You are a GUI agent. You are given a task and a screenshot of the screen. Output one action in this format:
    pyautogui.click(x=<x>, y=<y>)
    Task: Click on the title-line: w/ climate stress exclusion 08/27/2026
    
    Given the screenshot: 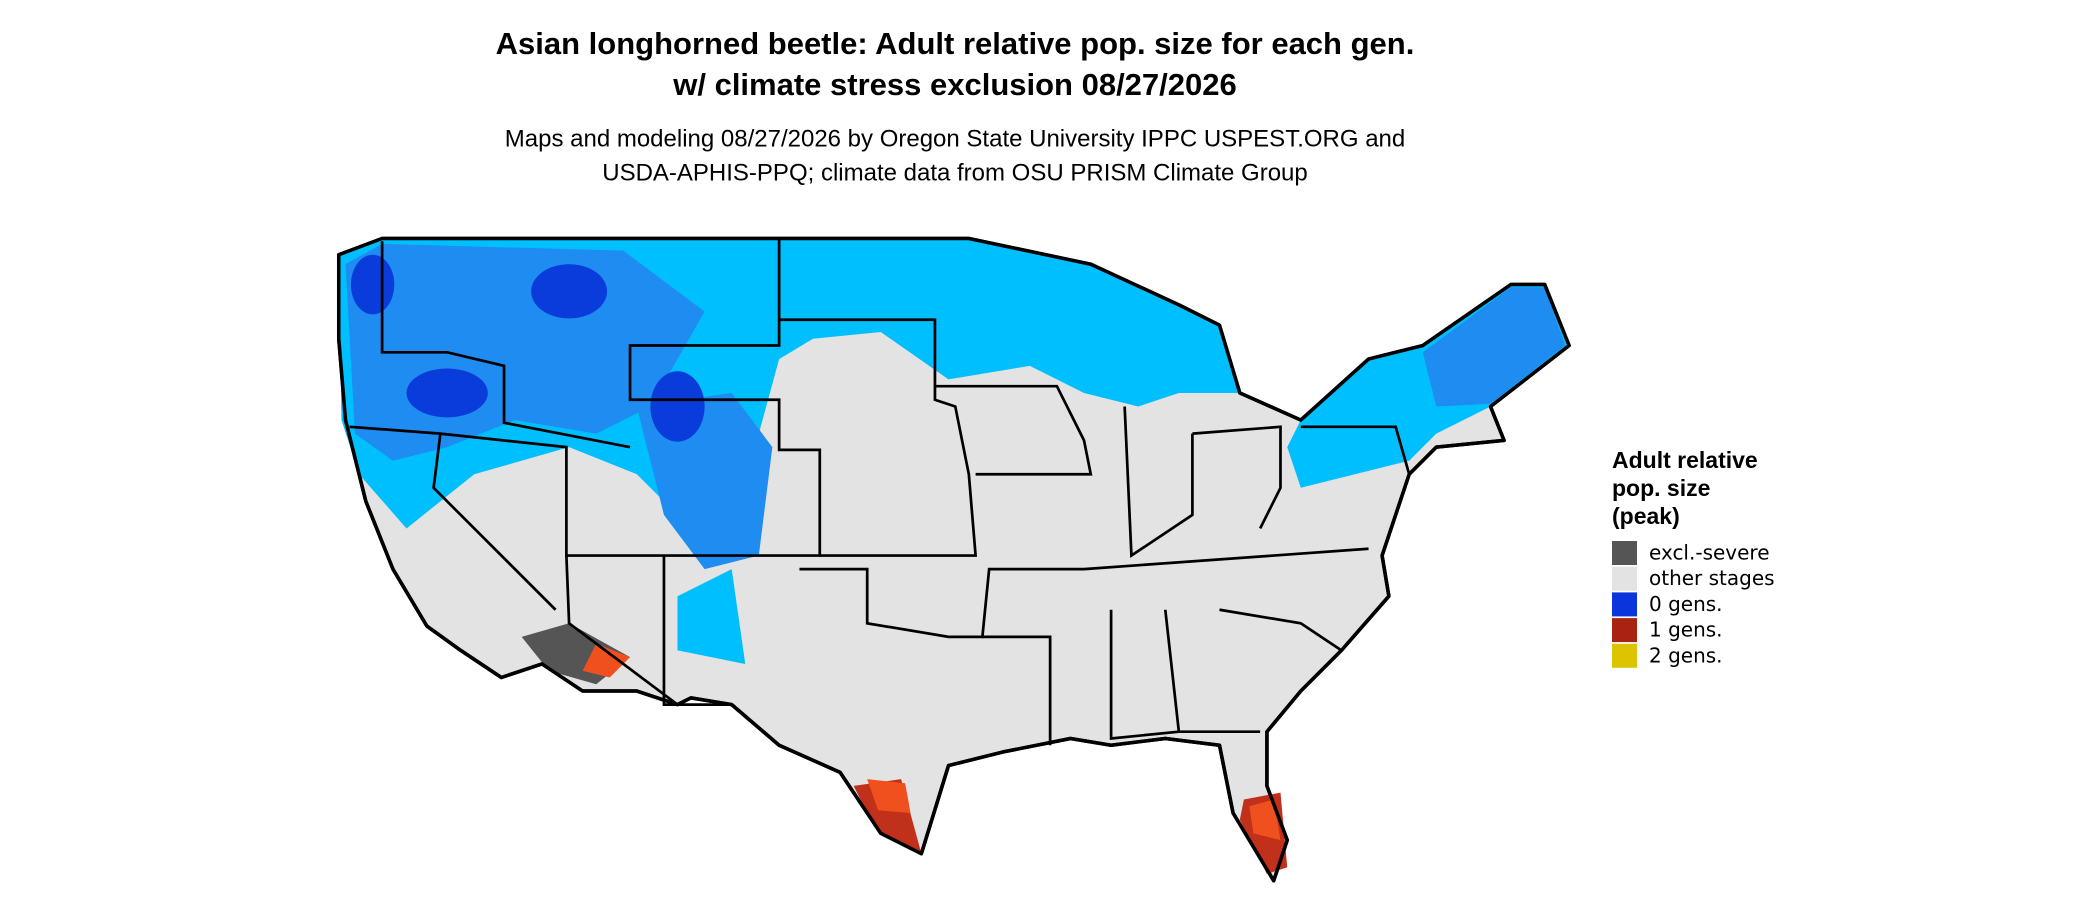 What is the action you would take?
    pyautogui.click(x=954, y=84)
    